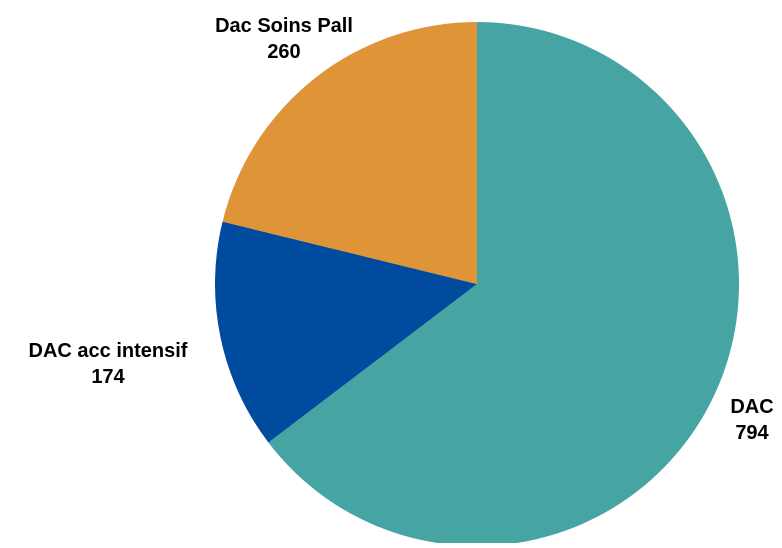 The image size is (782, 548). Describe the element at coordinates (751, 407) in the screenshot. I see `pie-label-name: DAC` at that location.